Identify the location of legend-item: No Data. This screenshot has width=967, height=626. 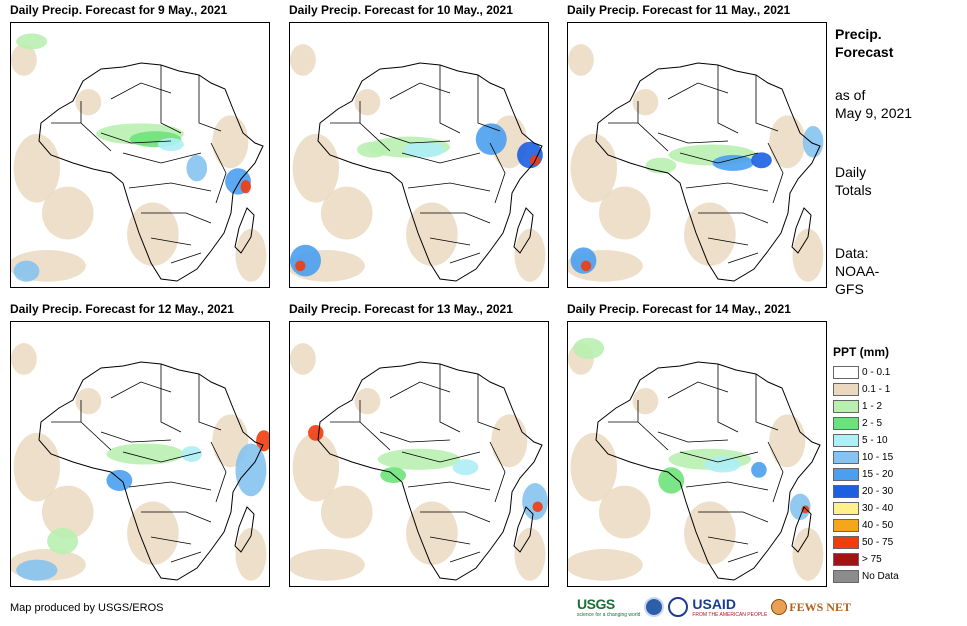
(866, 576).